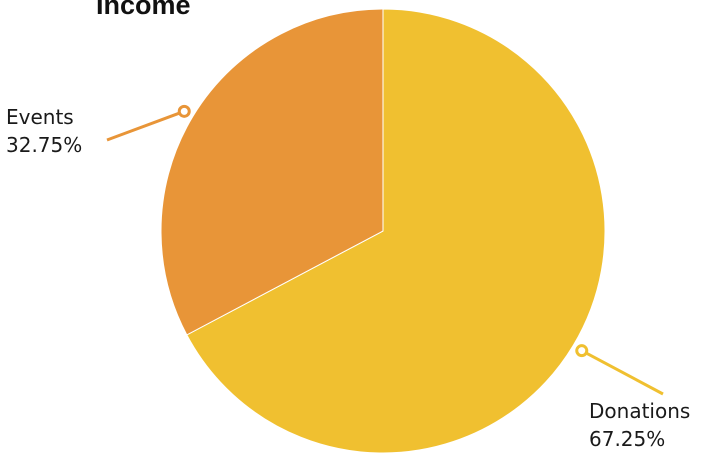 Image resolution: width=725 pixels, height=456 pixels. Describe the element at coordinates (145, 125) in the screenshot. I see `leader-line-events` at that location.